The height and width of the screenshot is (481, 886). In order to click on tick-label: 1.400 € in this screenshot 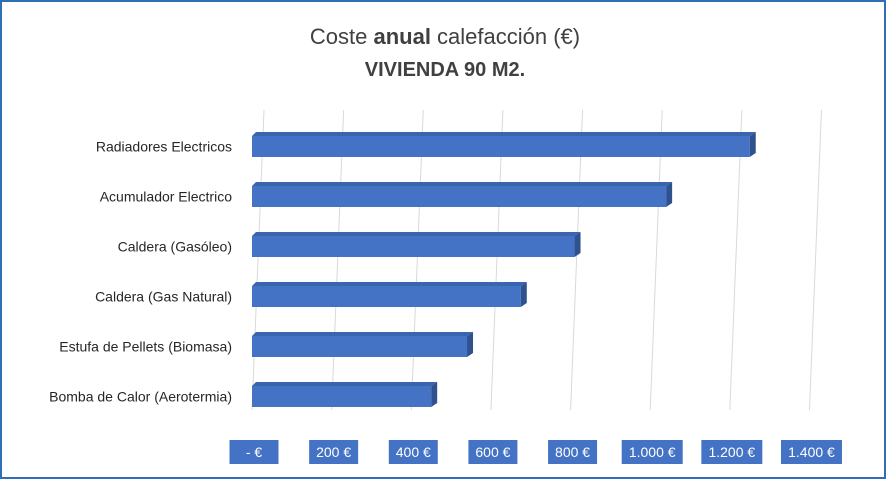, I will do `click(811, 452)`.